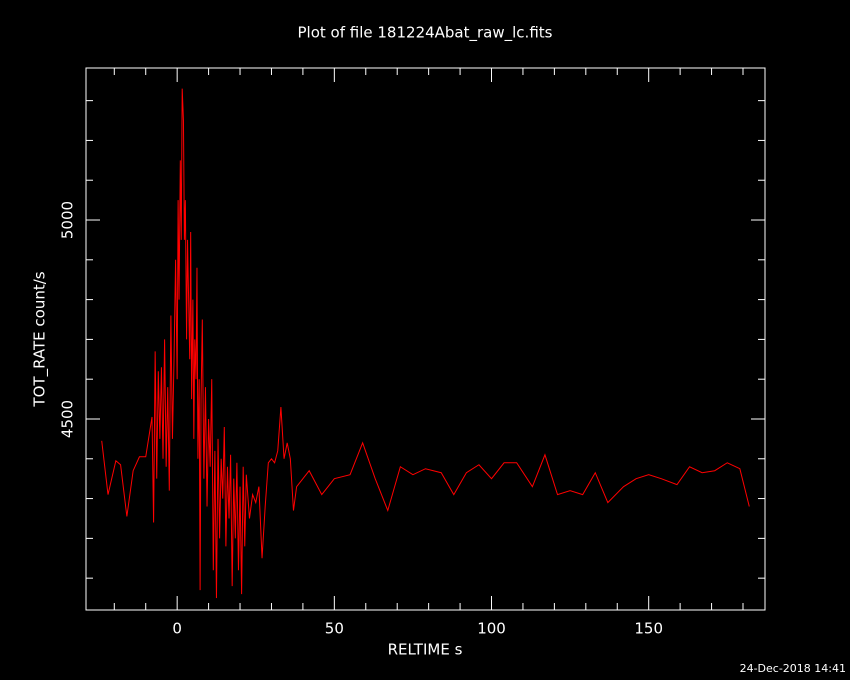  What do you see at coordinates (334, 629) in the screenshot?
I see `x-tick-label: 50` at bounding box center [334, 629].